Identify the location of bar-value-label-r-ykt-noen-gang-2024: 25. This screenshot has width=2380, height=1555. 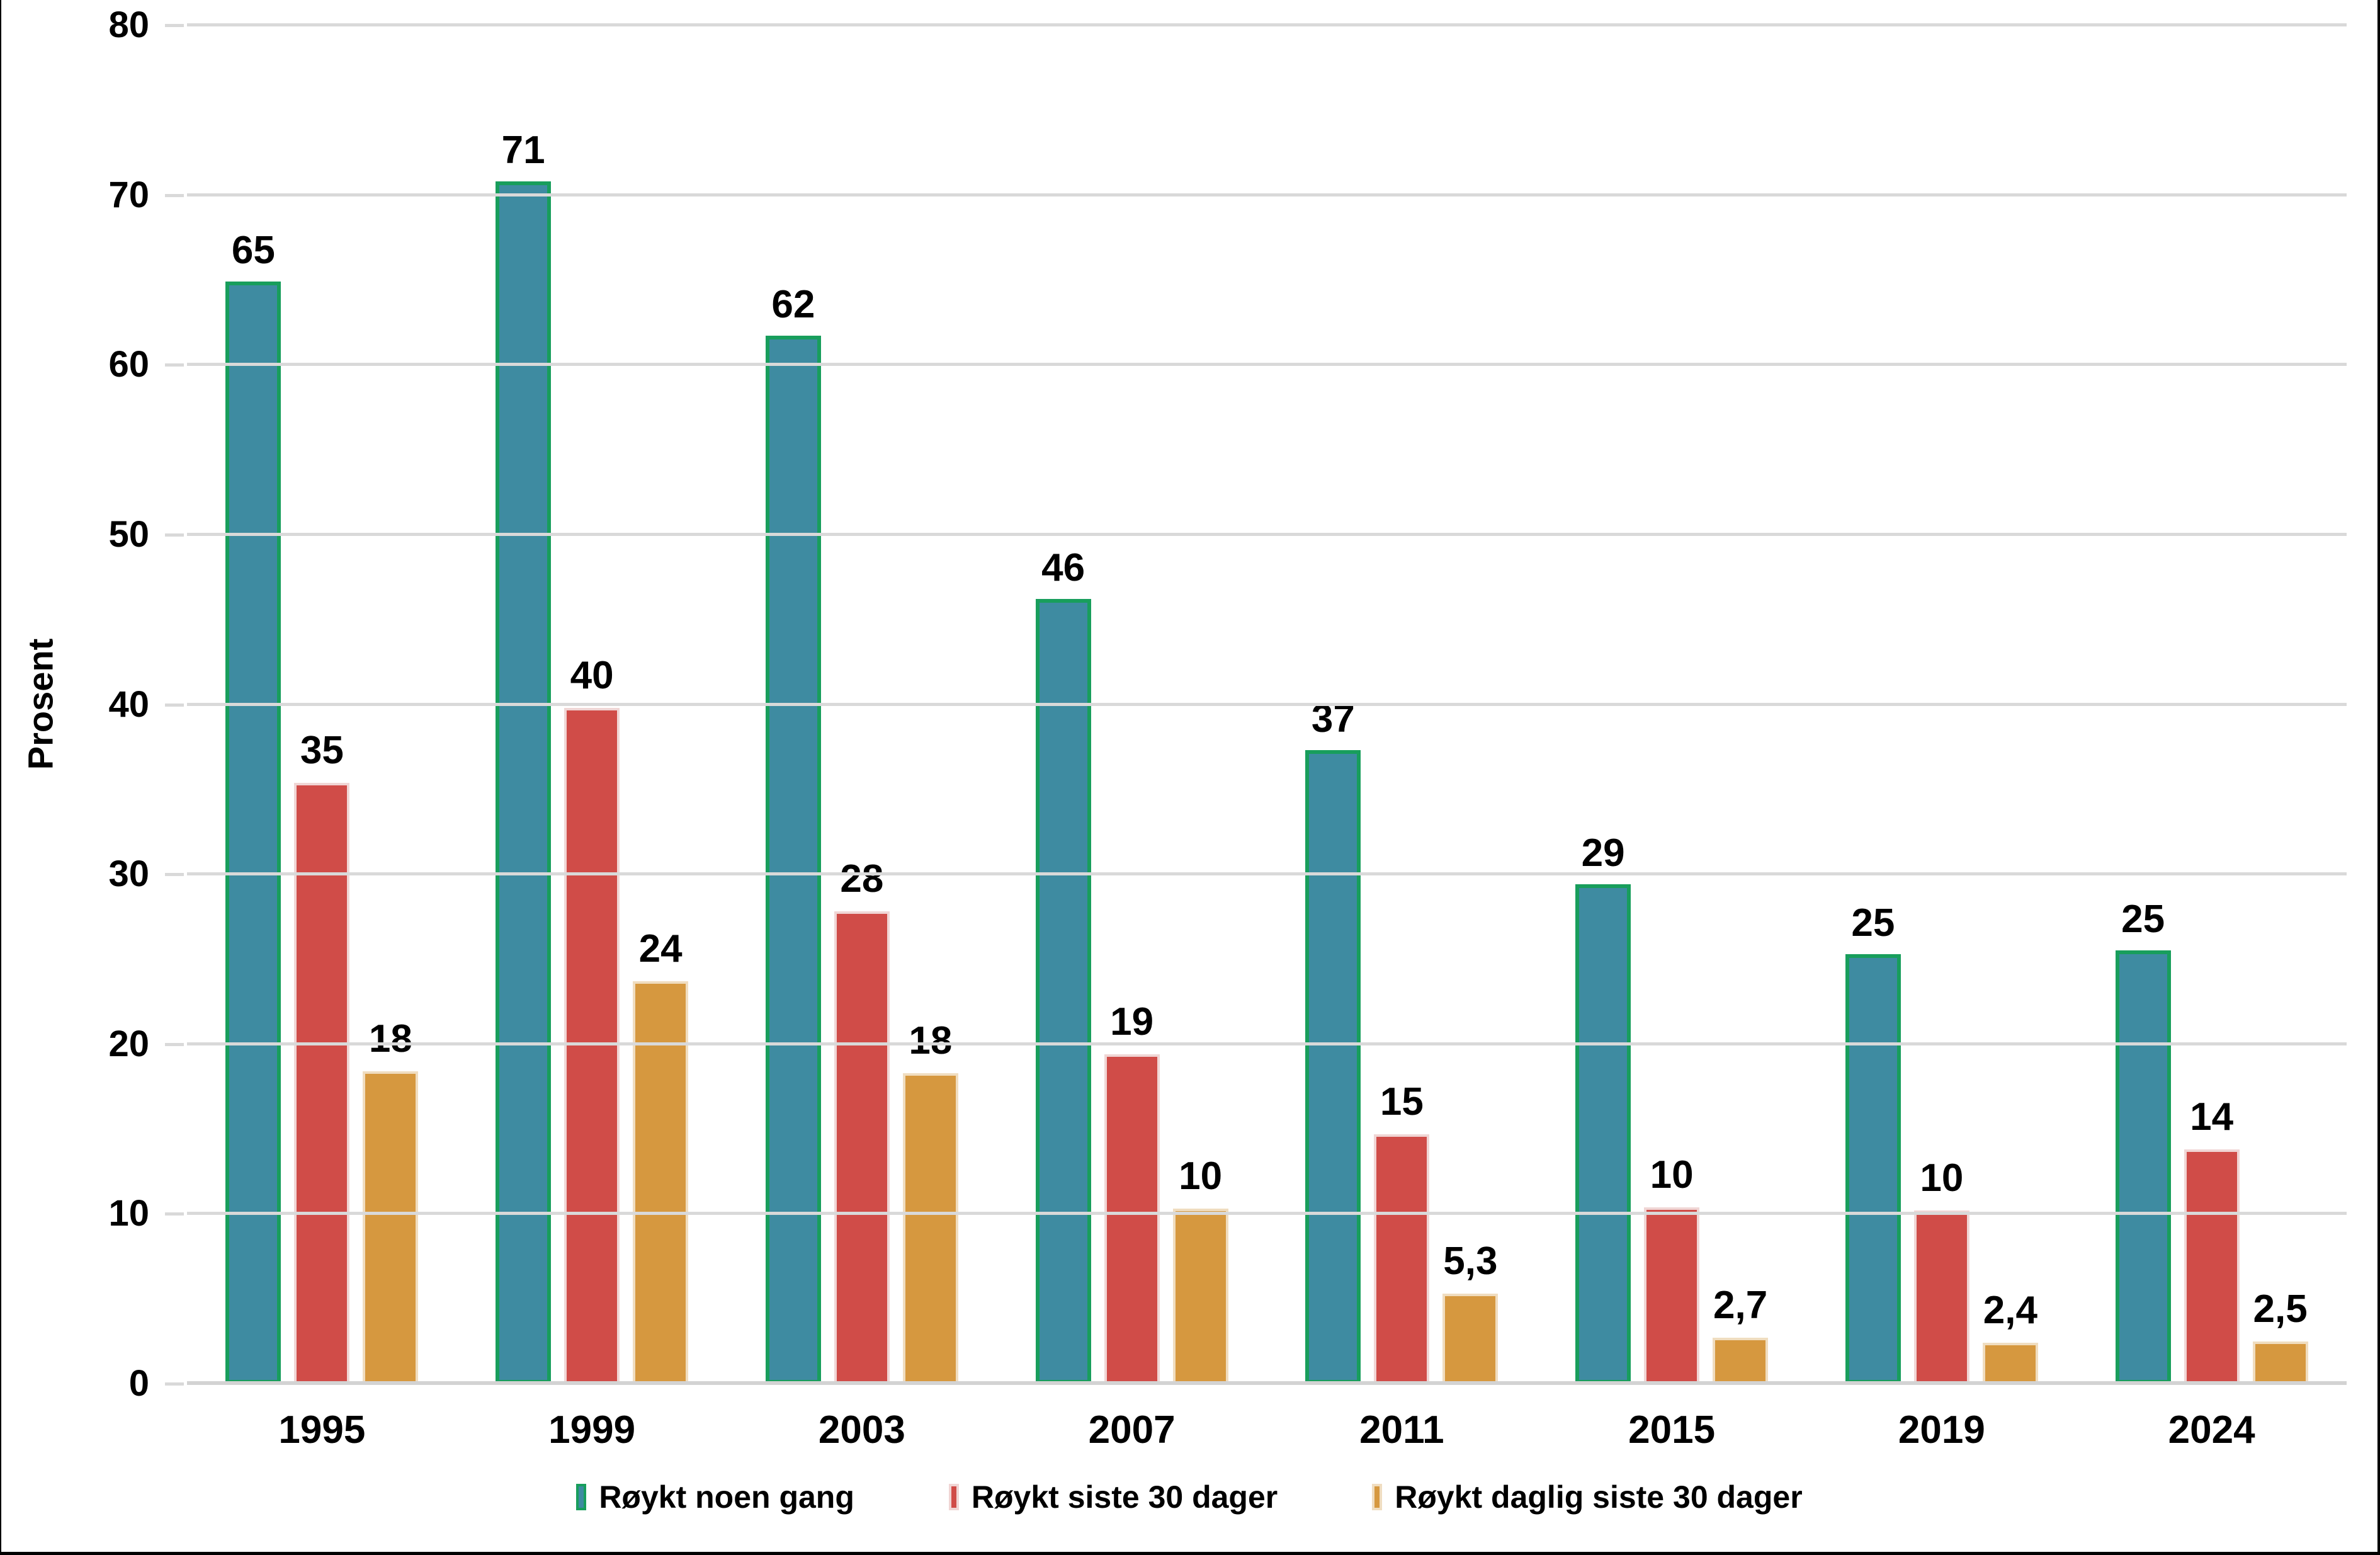
(2143, 919).